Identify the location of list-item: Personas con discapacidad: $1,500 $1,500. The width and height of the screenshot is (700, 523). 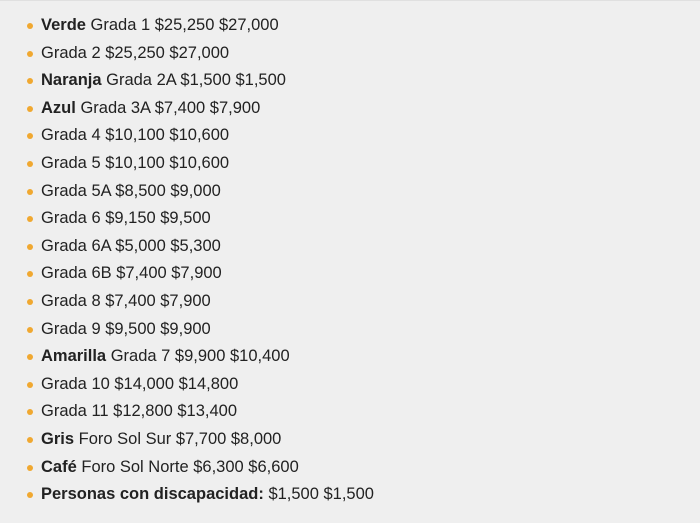
(363, 495).